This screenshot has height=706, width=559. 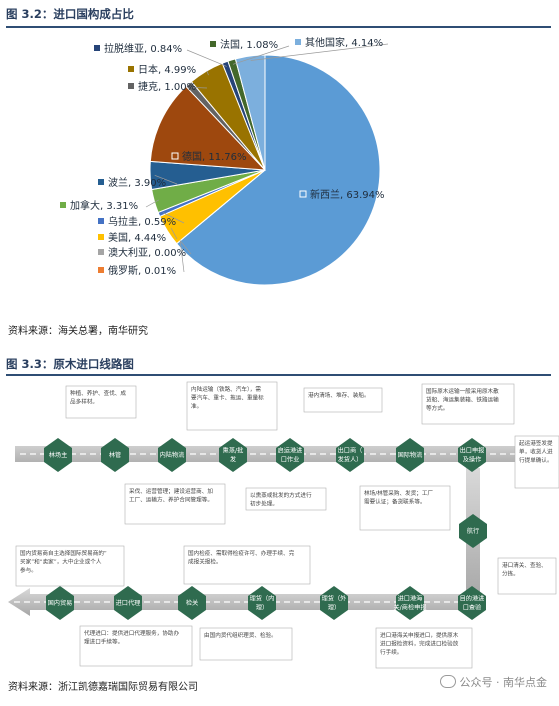 What do you see at coordinates (142, 221) in the screenshot?
I see `pie-label-4: 乌拉圭, 0.59%` at bounding box center [142, 221].